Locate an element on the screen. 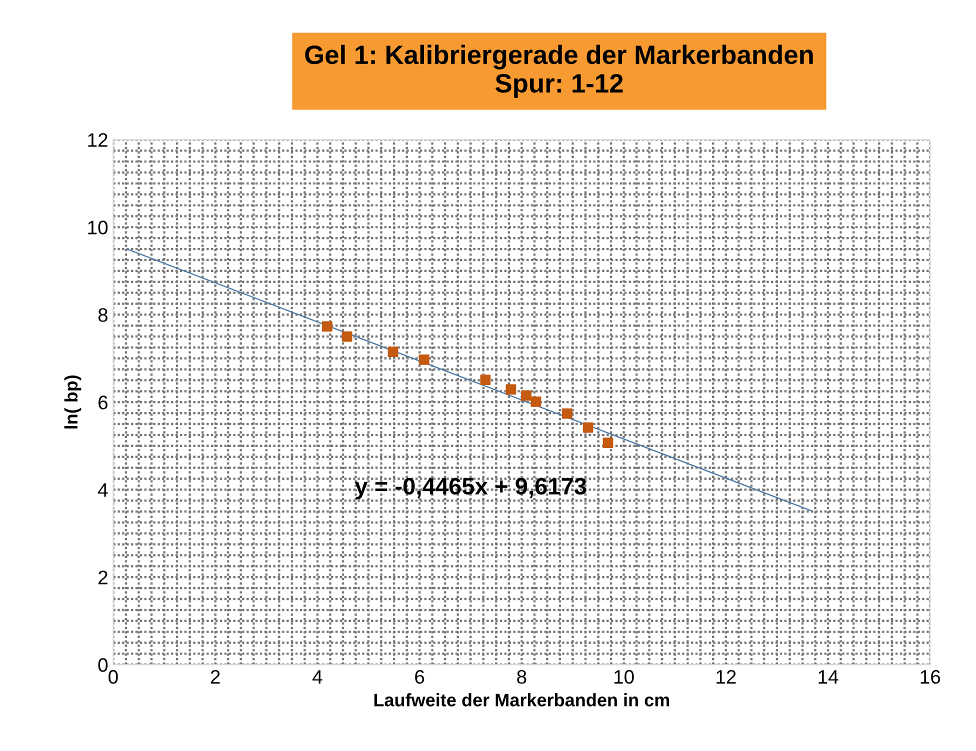  y-tick-label: 10 is located at coordinates (98, 227).